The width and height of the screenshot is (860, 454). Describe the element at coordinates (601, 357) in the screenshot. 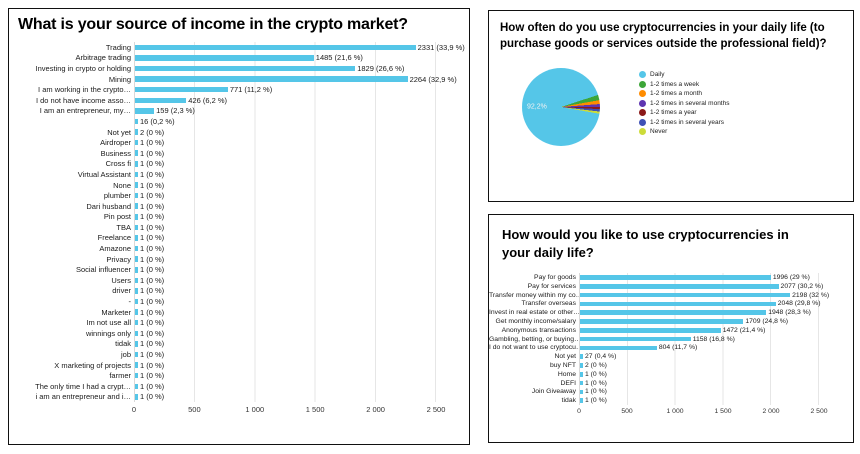

I see `bar-value-label: 27 (0,4 %)` at that location.